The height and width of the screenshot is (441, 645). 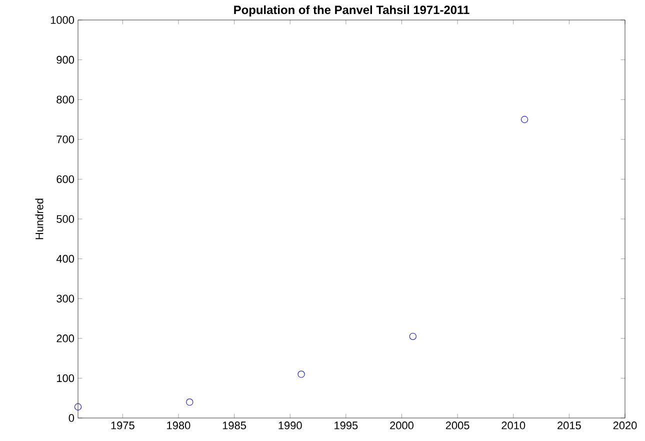 I want to click on x-tick-label: 1990, so click(x=290, y=426).